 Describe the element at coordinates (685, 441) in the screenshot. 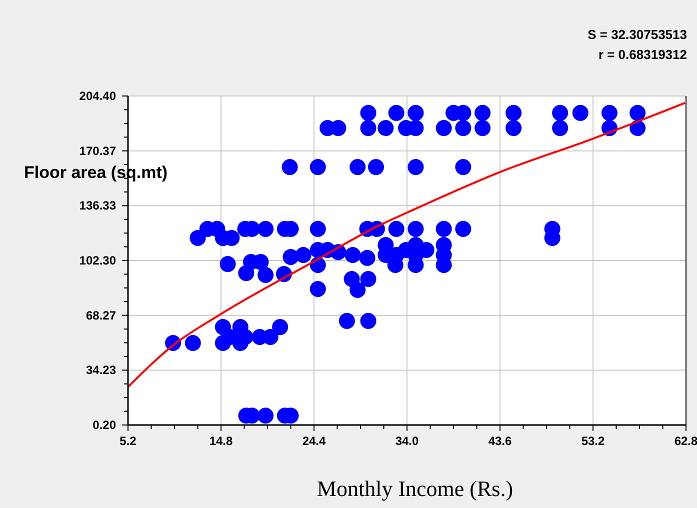

I see `x-tick-label: 62.8` at that location.